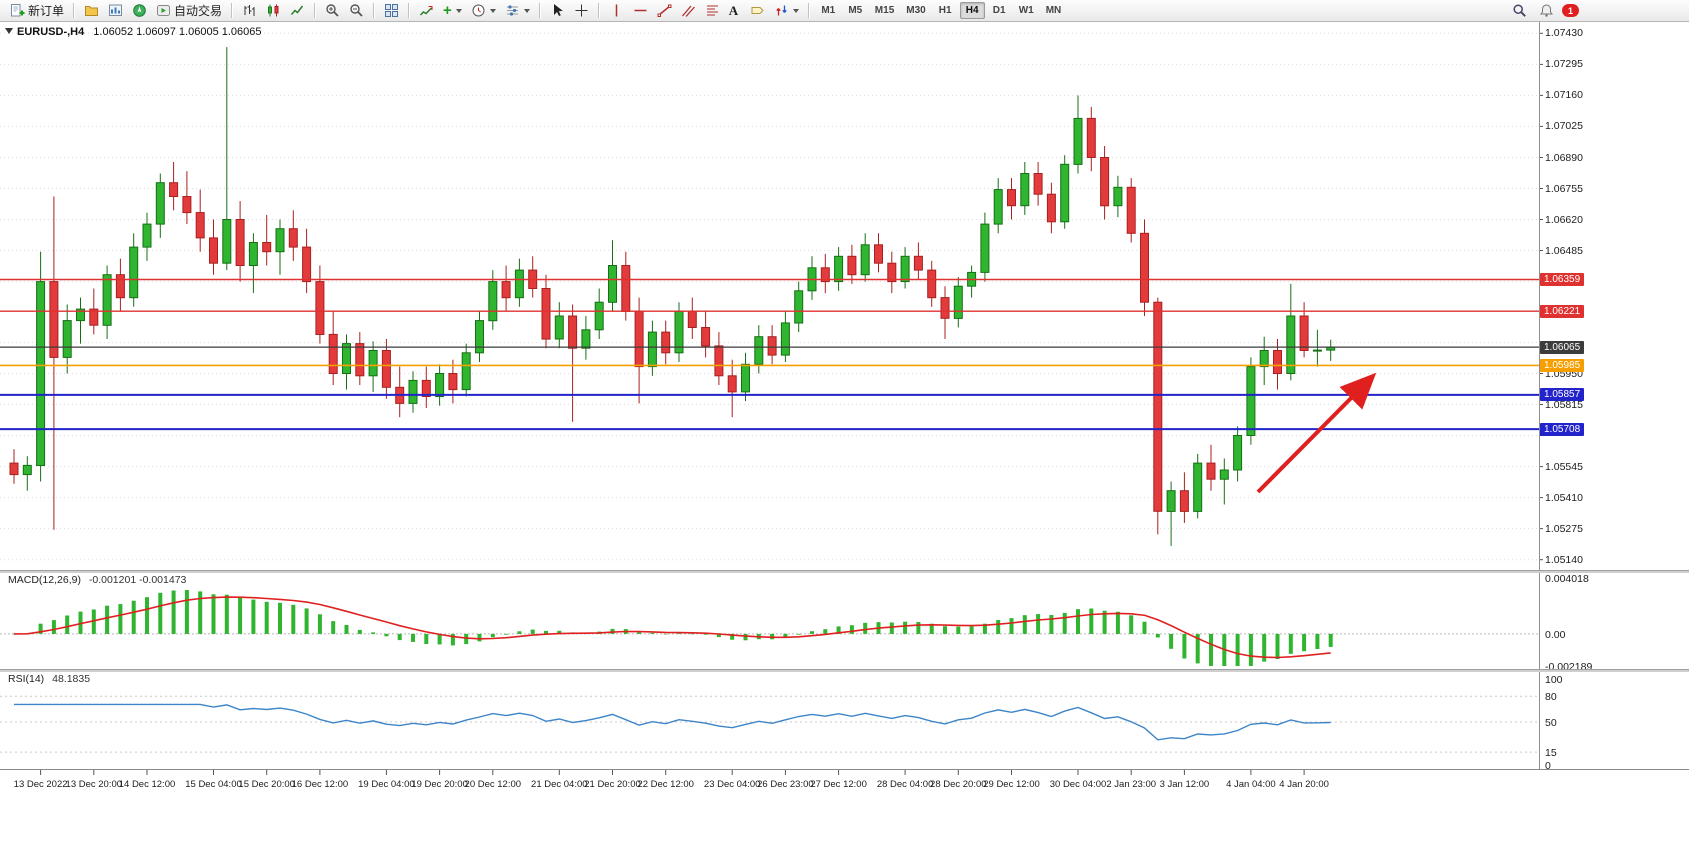  I want to click on zoom-out-icon, so click(356, 10).